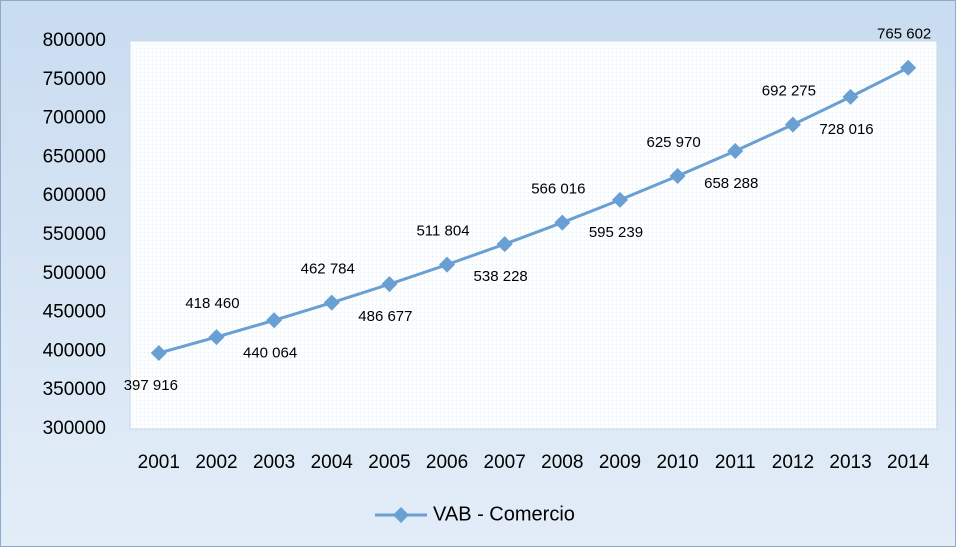  Describe the element at coordinates (620, 462) in the screenshot. I see `x-tick-label: 2009` at that location.